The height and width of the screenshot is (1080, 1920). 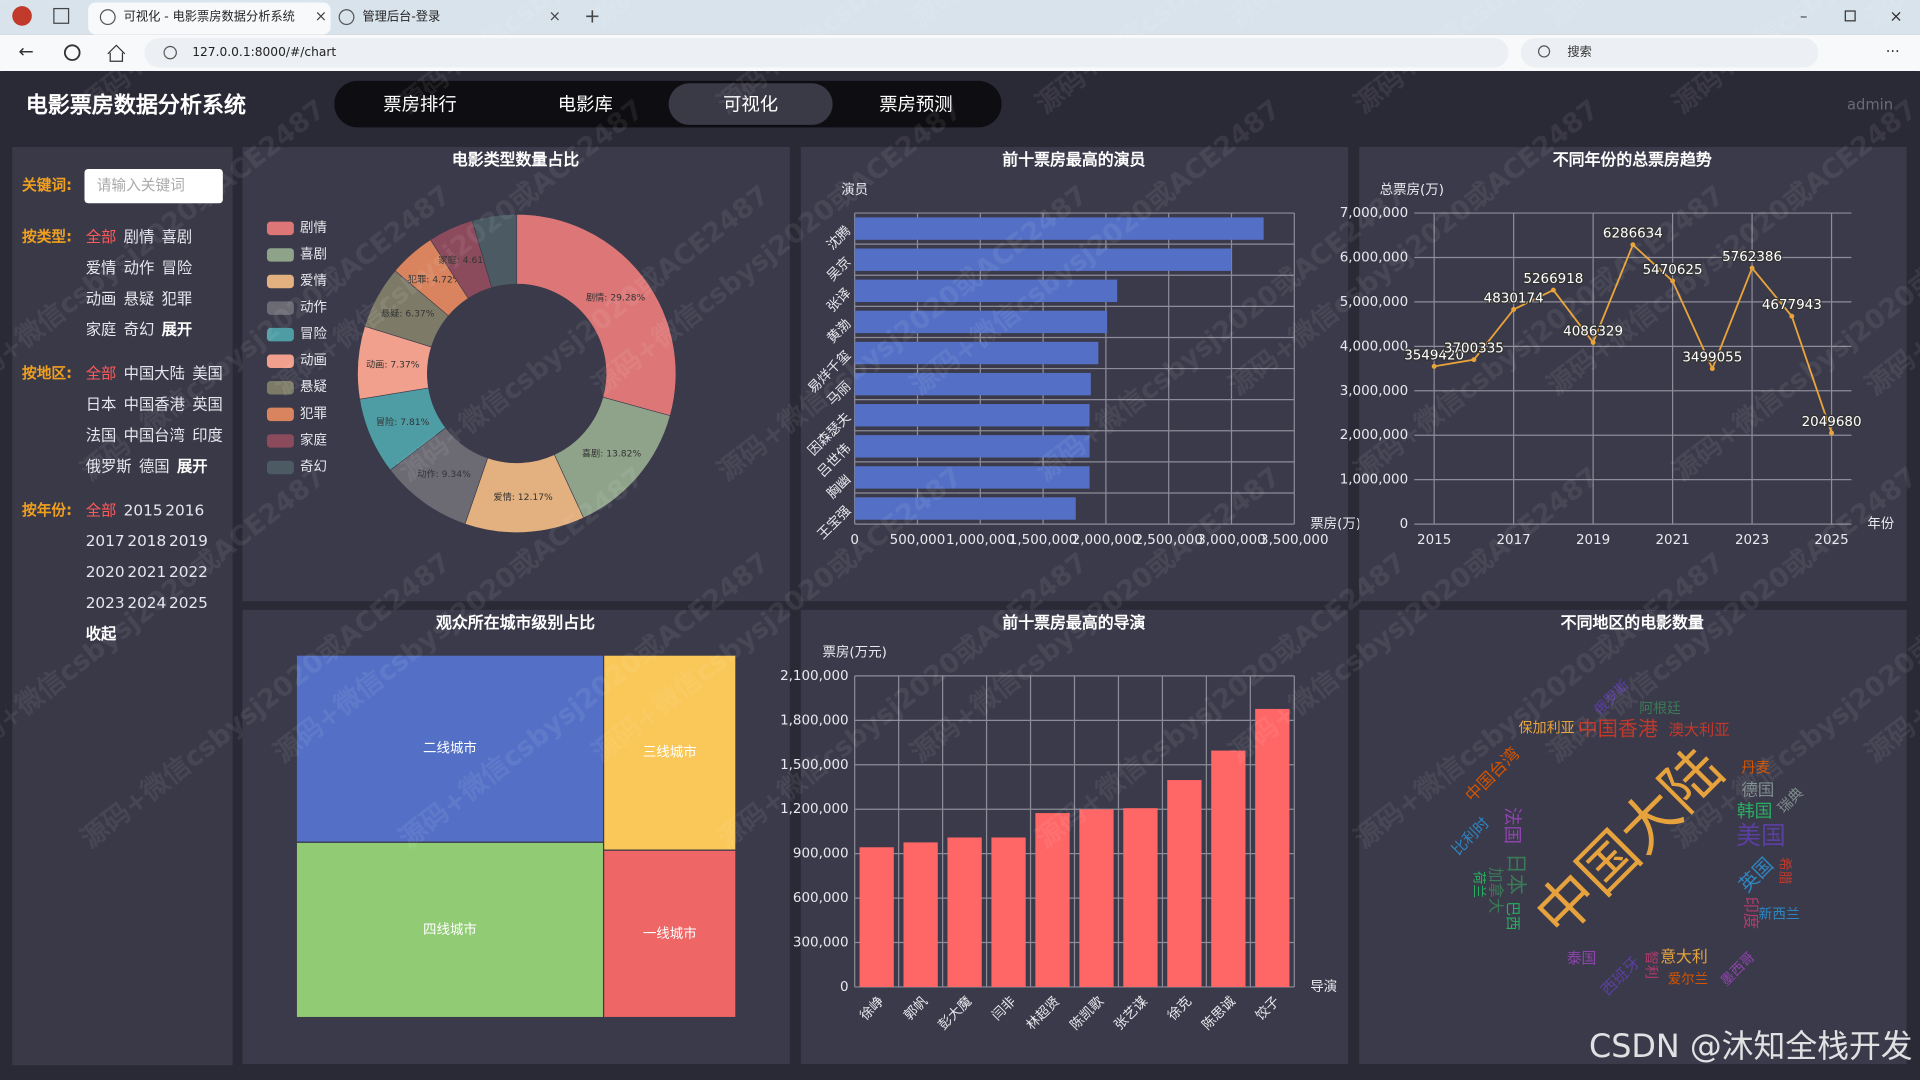 I want to click on word: 德国, so click(x=1757, y=790).